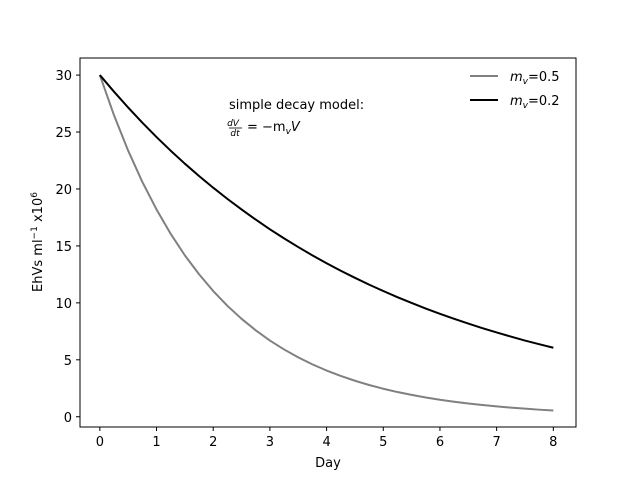 This screenshot has width=640, height=480. What do you see at coordinates (553, 442) in the screenshot?
I see `x-tick-label: 8` at bounding box center [553, 442].